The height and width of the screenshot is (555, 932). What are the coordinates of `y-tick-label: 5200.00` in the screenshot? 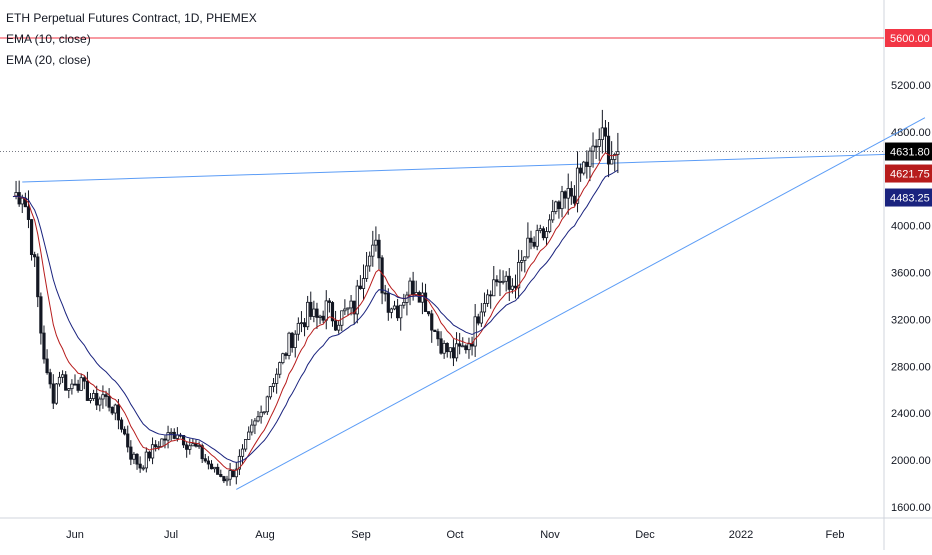 It's located at (911, 86).